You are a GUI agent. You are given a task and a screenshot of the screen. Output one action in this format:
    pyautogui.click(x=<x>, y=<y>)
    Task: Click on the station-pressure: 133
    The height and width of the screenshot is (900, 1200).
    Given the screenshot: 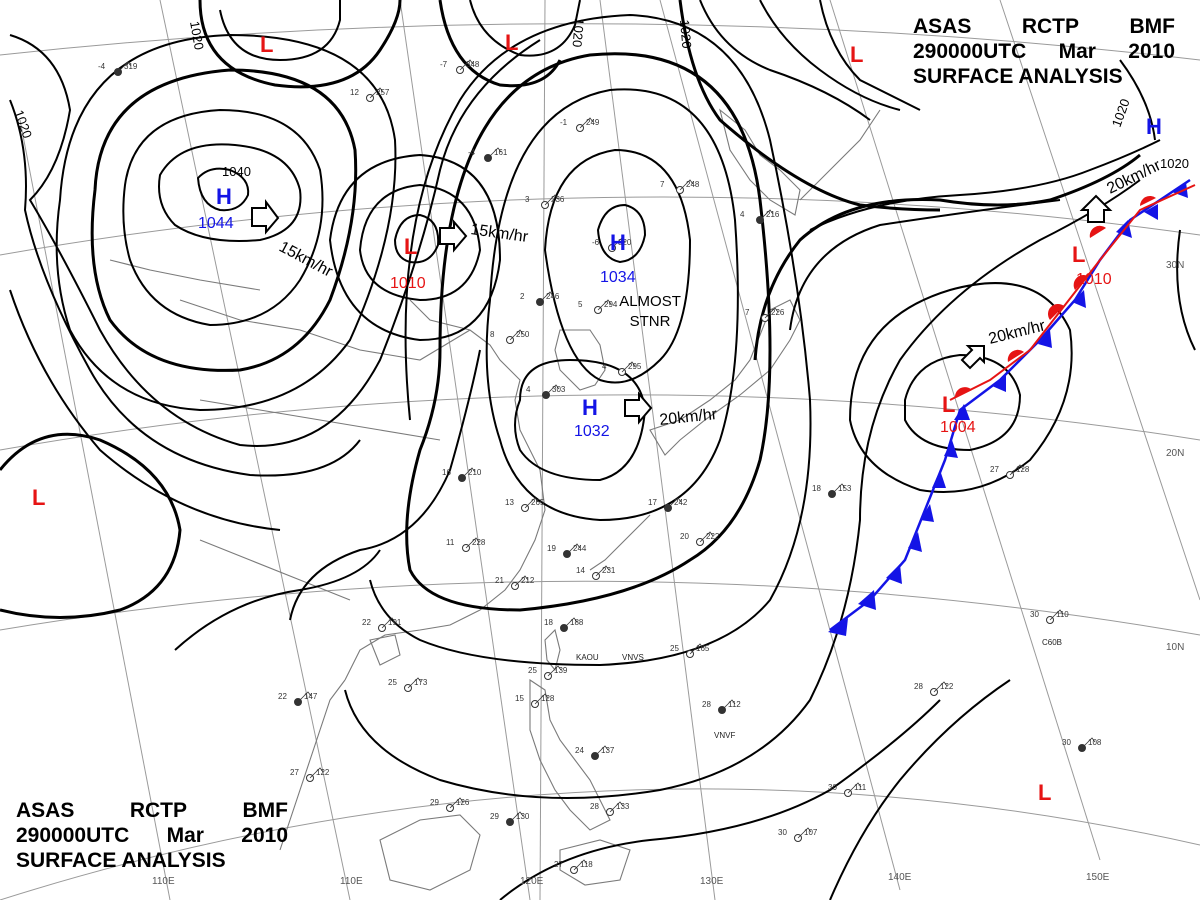 What is the action you would take?
    pyautogui.click(x=623, y=806)
    